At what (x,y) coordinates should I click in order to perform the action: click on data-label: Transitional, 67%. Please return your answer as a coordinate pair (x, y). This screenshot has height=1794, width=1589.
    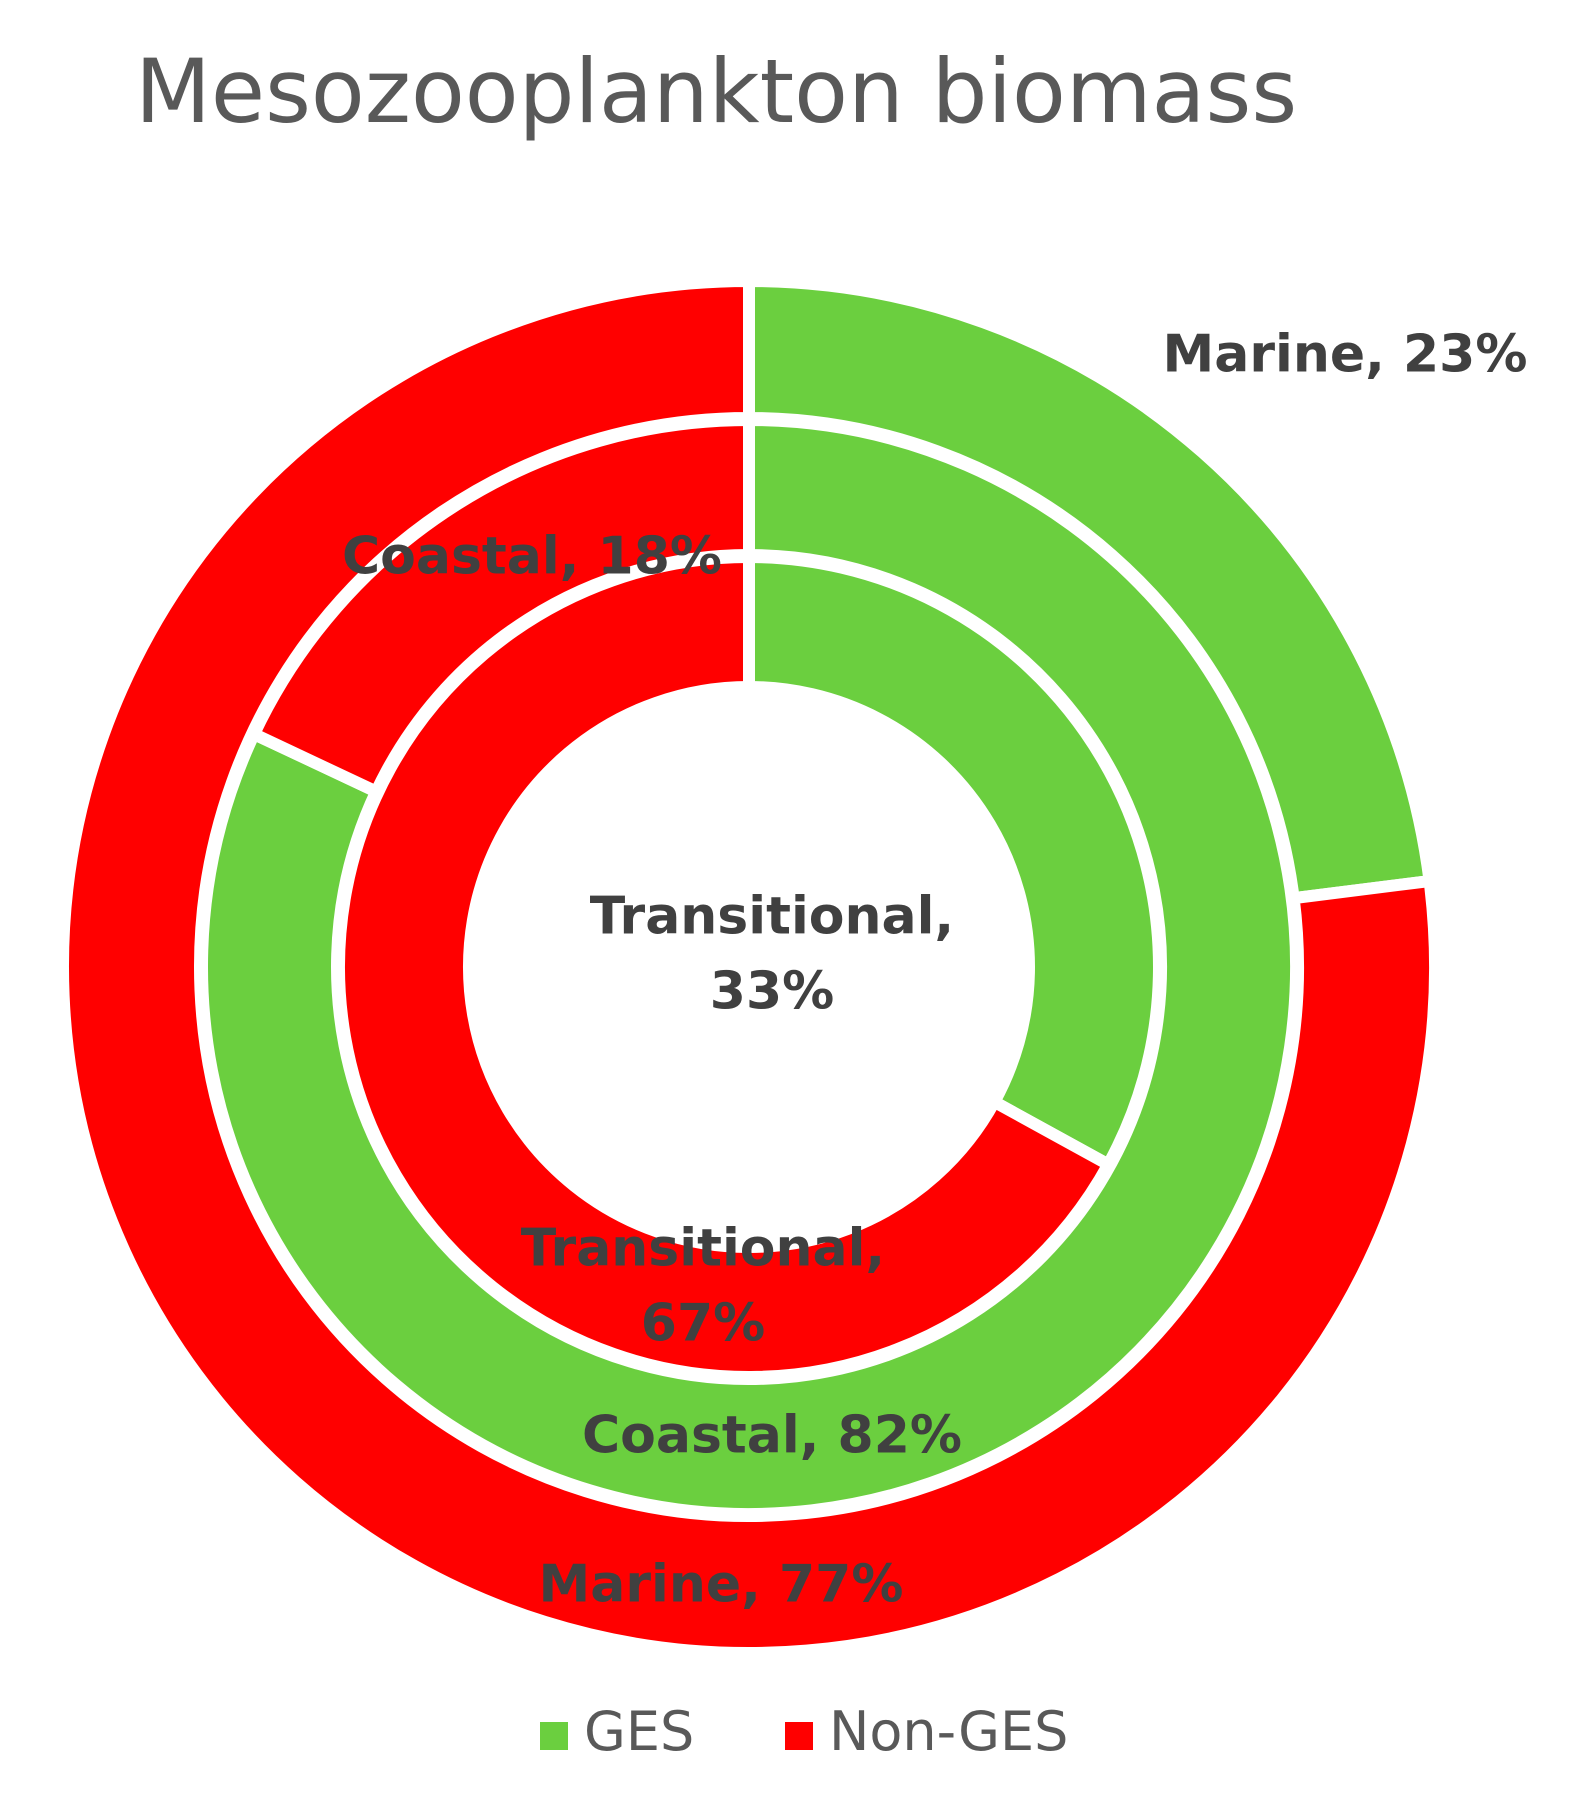
    Looking at the image, I should click on (703, 1286).